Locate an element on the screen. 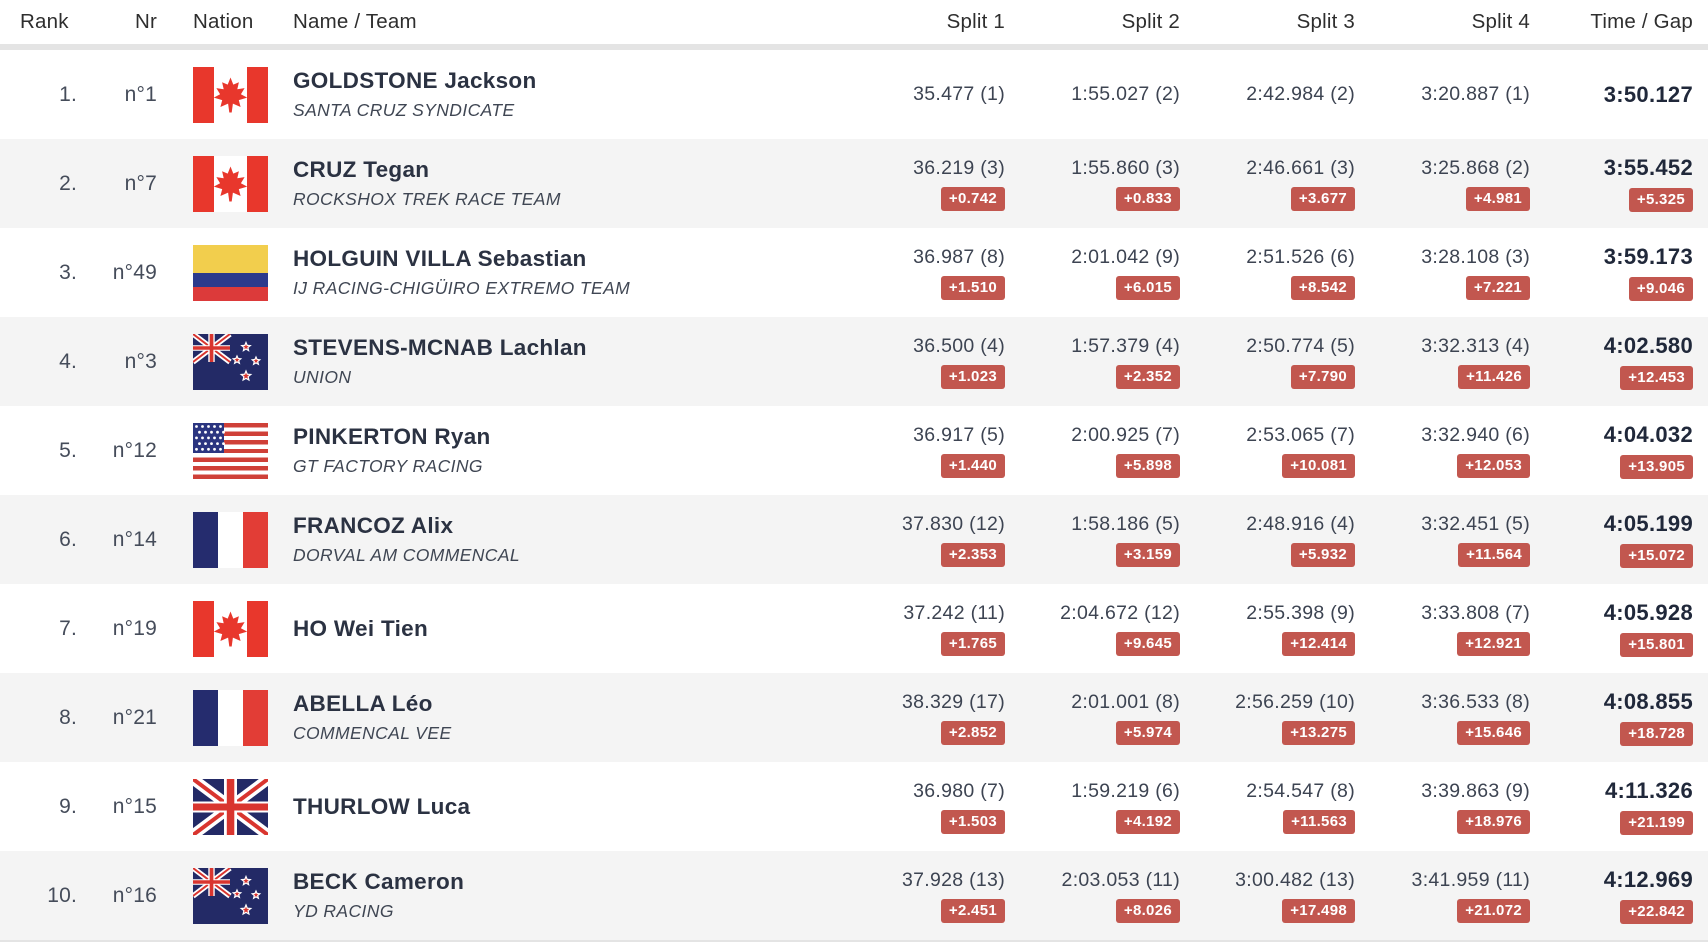  time-gap-cell: 4:02.580 +12.453 is located at coordinates (1619, 361).